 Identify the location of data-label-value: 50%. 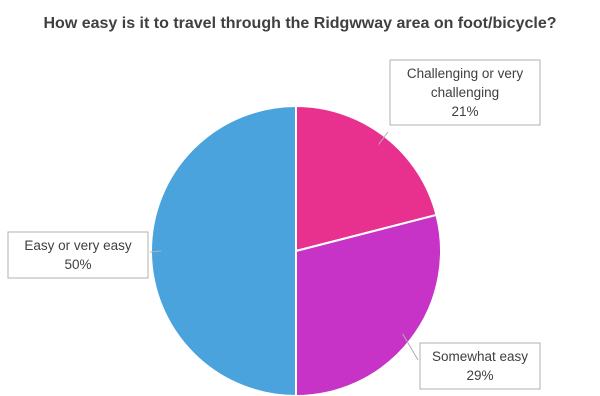
(77, 264).